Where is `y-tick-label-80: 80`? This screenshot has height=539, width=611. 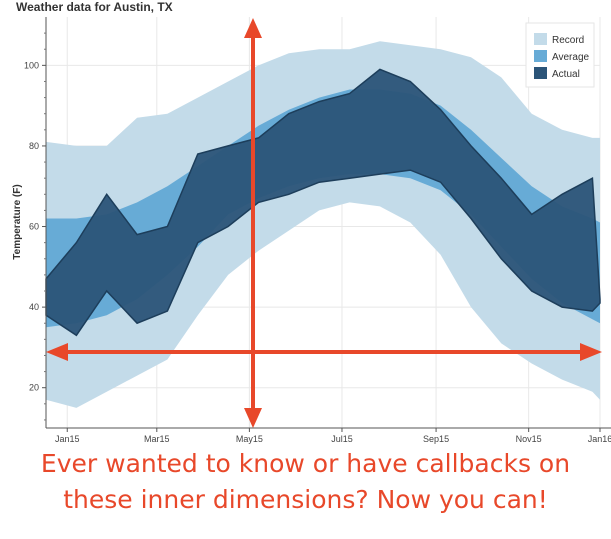
y-tick-label-80: 80 is located at coordinates (34, 146).